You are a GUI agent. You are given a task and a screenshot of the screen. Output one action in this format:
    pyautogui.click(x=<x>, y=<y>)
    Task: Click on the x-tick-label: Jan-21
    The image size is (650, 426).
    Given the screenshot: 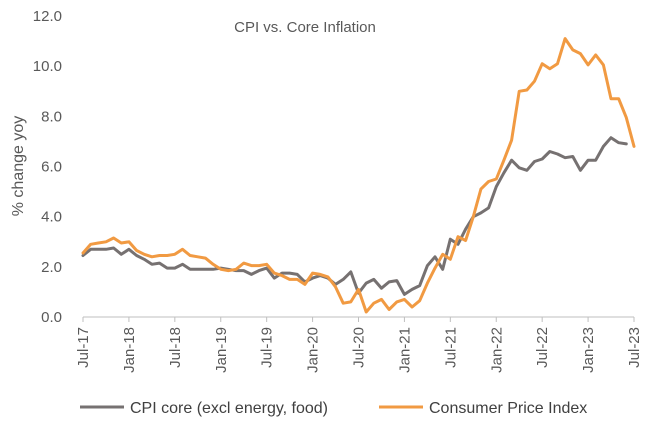 What is the action you would take?
    pyautogui.click(x=404, y=350)
    